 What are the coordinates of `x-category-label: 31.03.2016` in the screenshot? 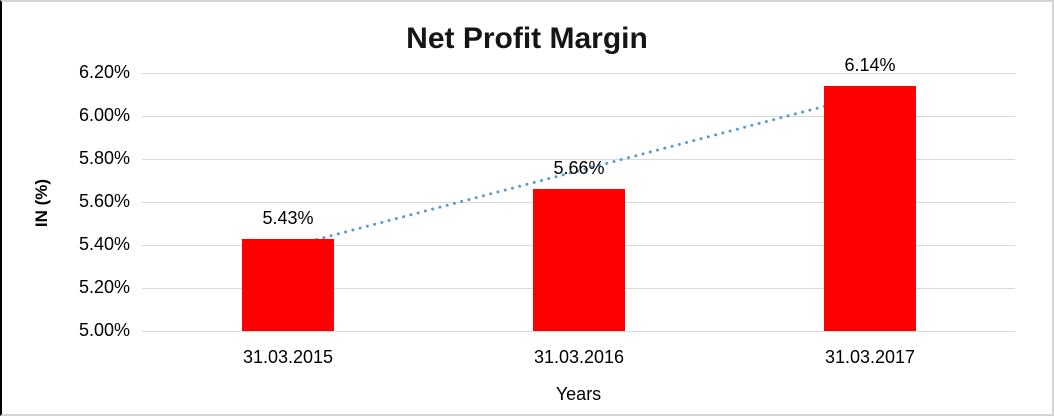 It's located at (579, 357).